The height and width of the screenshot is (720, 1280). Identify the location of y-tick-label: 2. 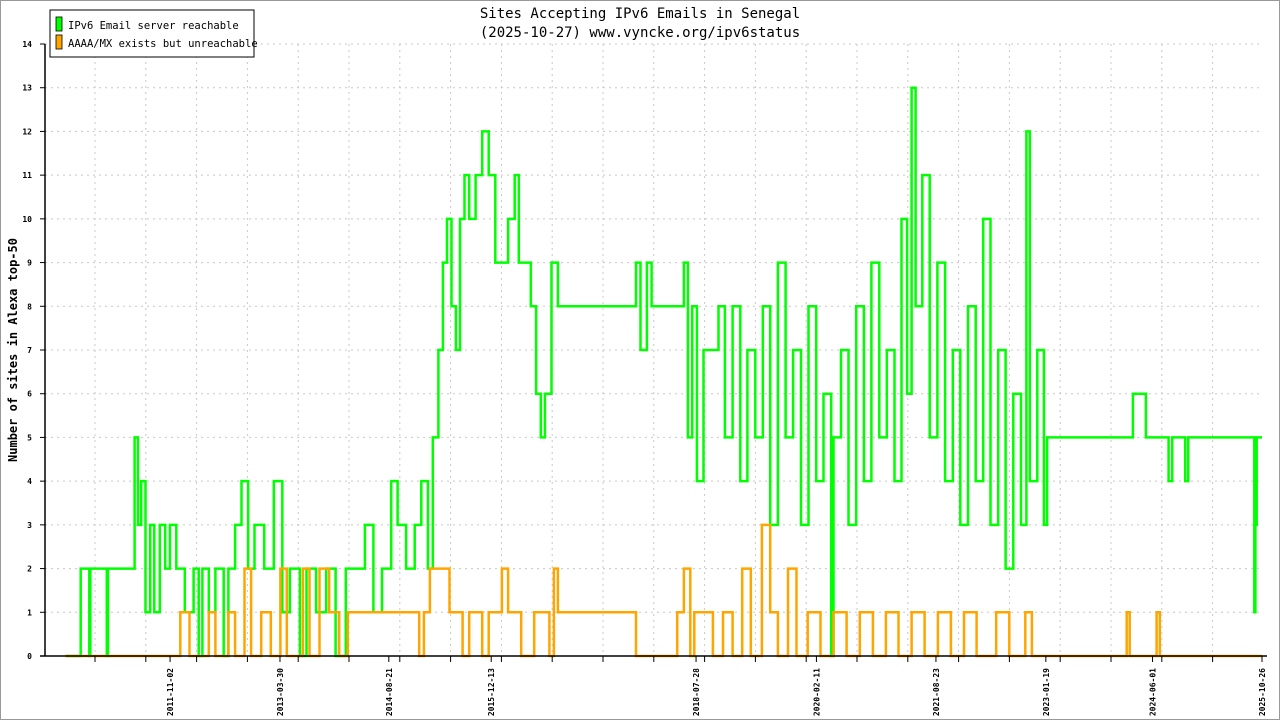
(29, 569).